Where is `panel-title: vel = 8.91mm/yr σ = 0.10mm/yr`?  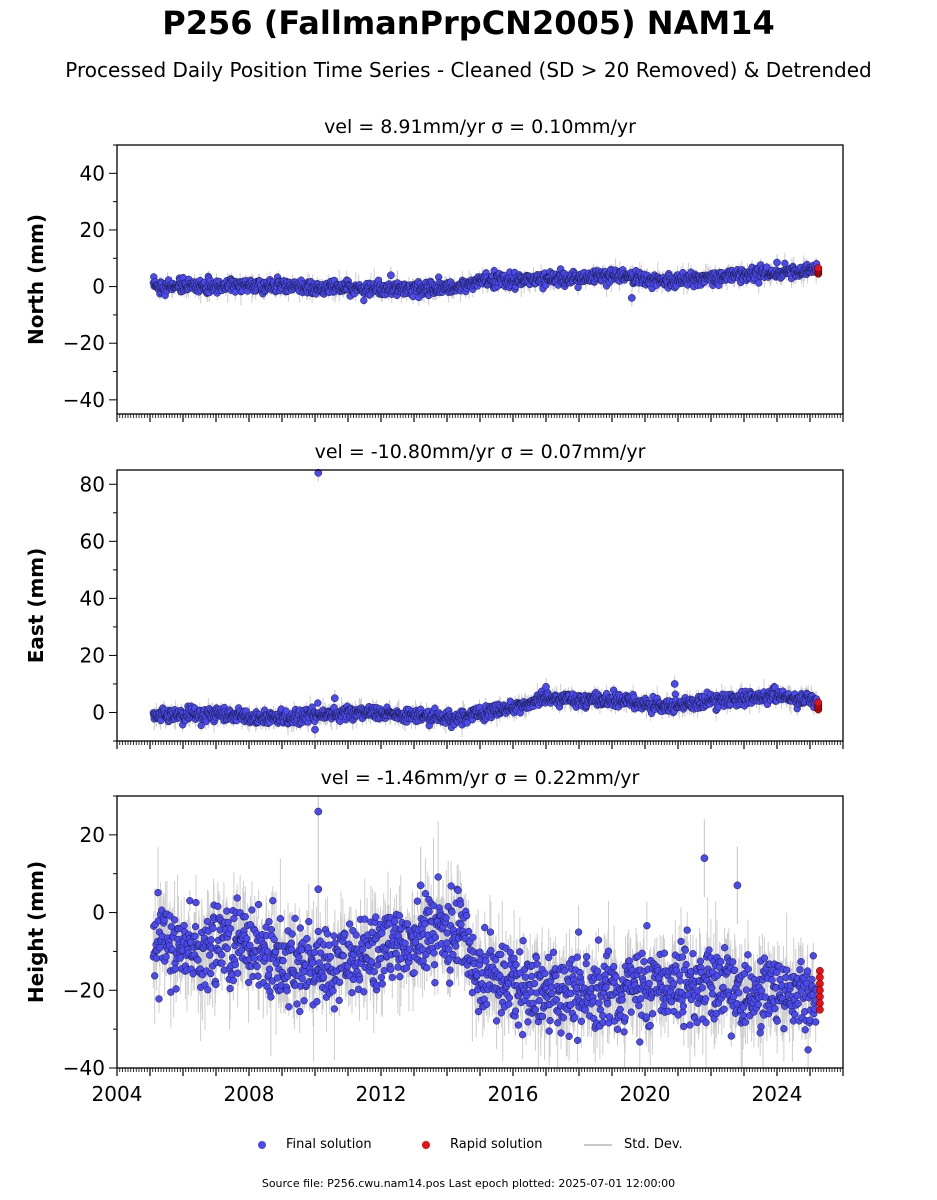
panel-title: vel = 8.91mm/yr σ = 0.10mm/yr is located at coordinates (480, 127).